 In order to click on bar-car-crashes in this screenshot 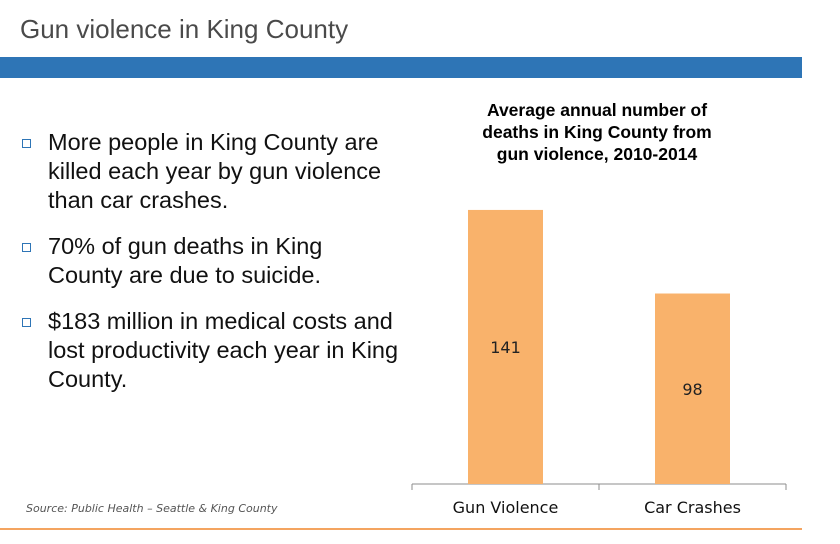, I will do `click(692, 388)`.